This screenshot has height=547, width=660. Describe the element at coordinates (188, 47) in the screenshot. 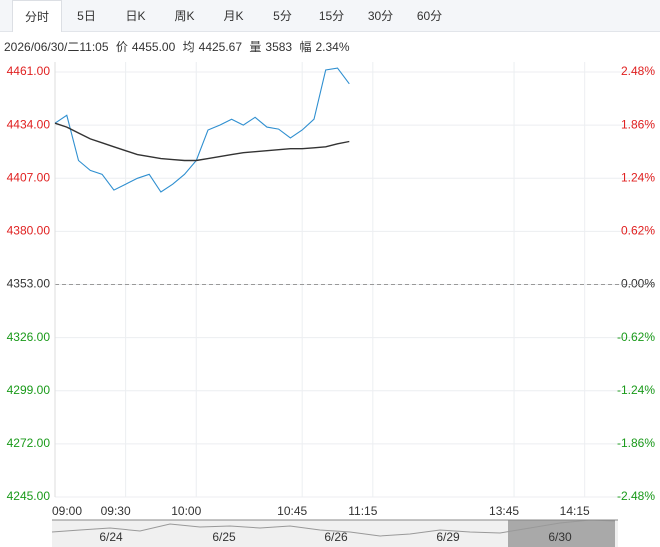

I see `info-label: 均` at that location.